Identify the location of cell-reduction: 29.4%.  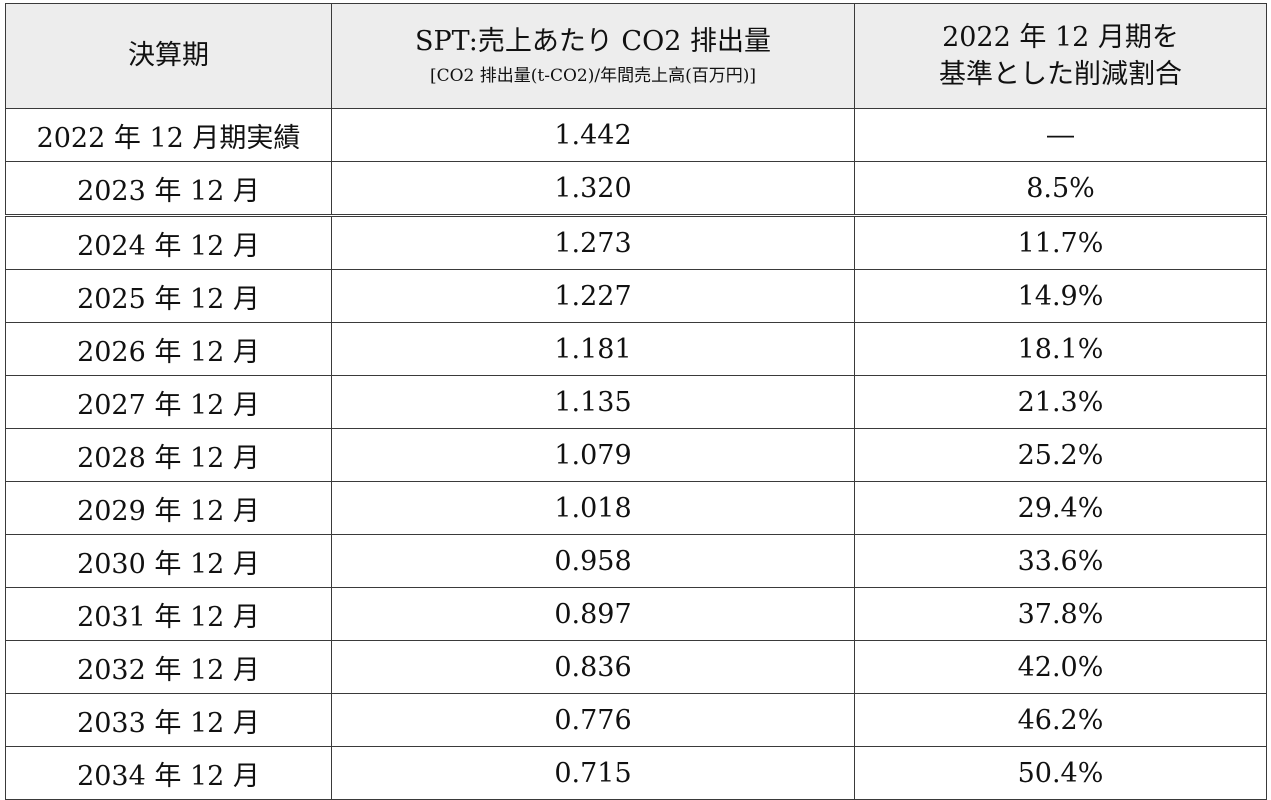
(1060, 508).